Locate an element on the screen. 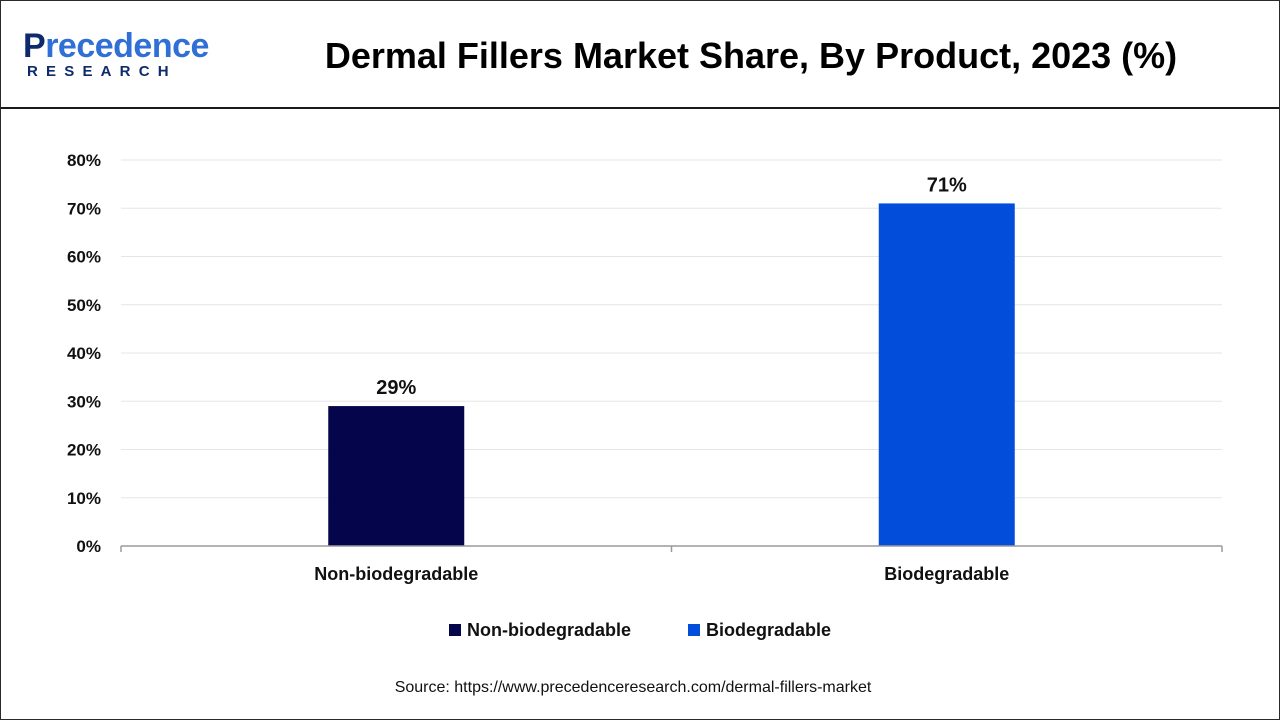 Image resolution: width=1280 pixels, height=720 pixels. y-tick-label: 40% is located at coordinates (84, 353).